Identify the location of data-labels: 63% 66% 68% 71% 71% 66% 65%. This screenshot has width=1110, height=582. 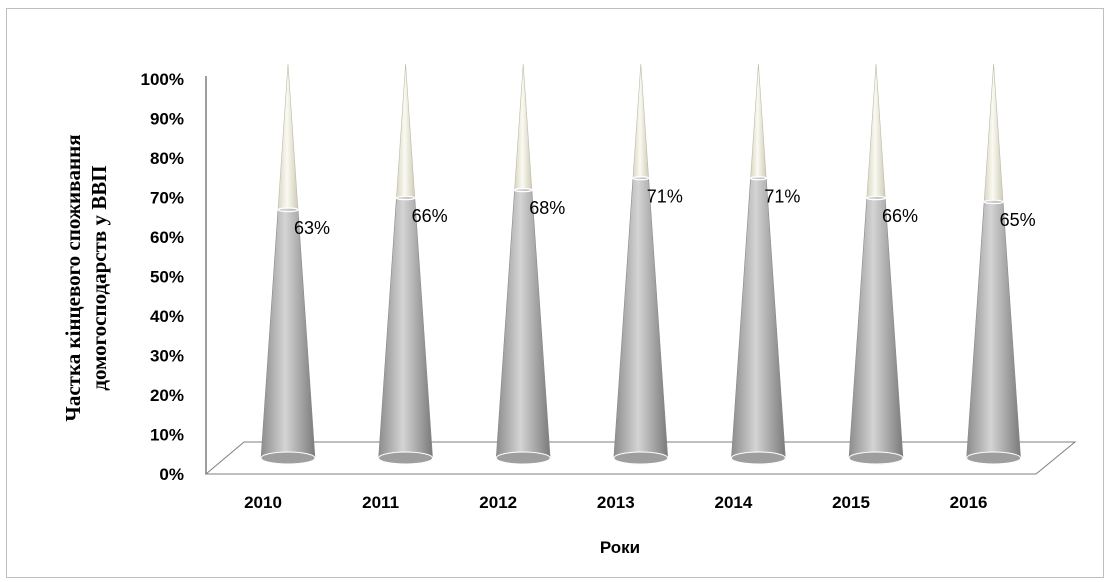
(665, 212).